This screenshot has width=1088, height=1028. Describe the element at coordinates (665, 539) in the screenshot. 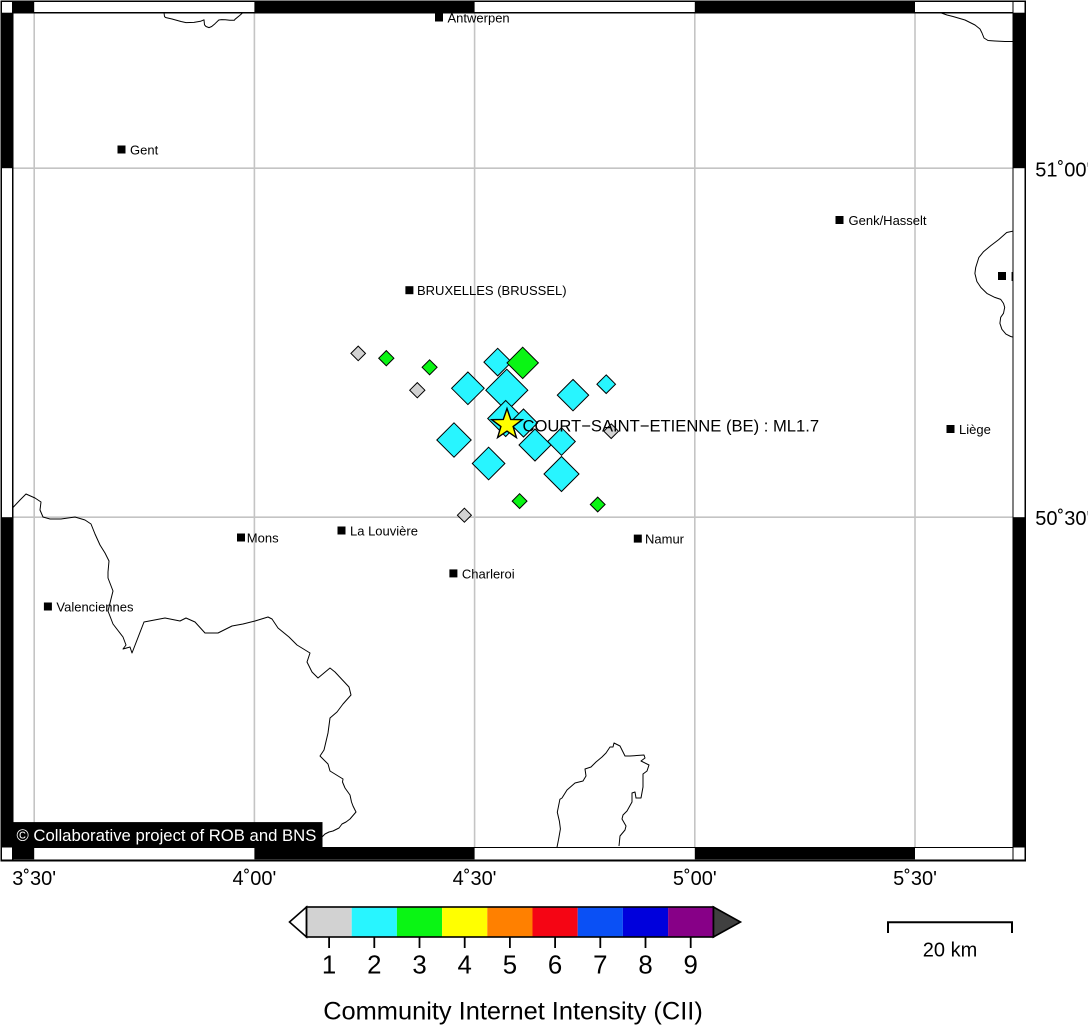

I see `svg-text: Namur` at that location.